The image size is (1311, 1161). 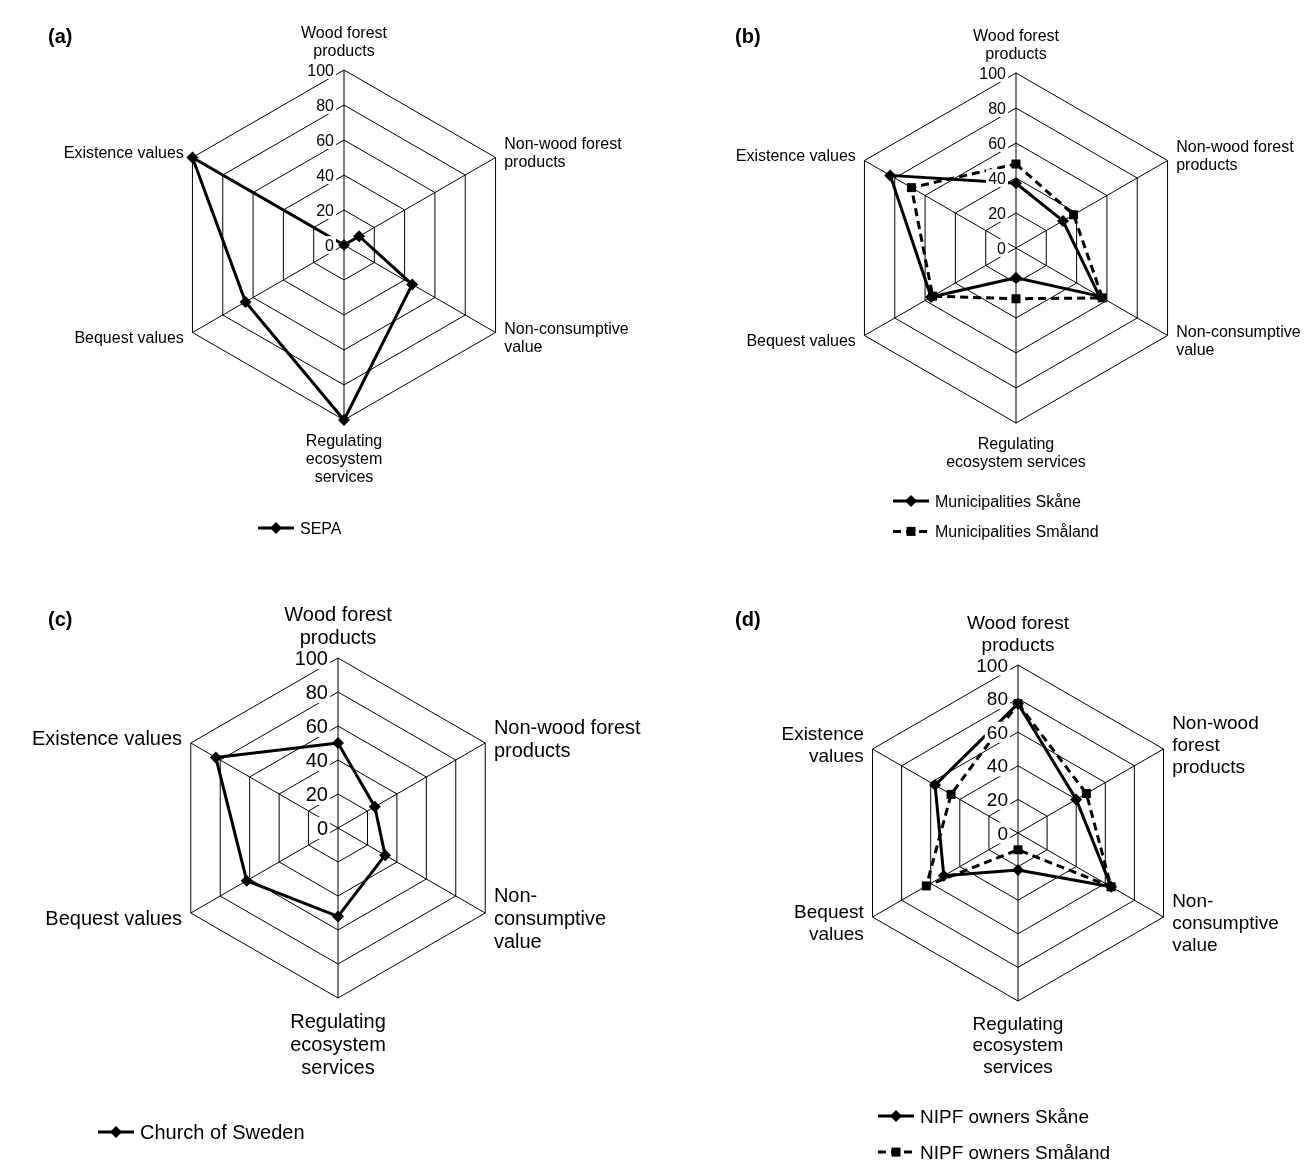 What do you see at coordinates (748, 619) in the screenshot?
I see `chart-title: (d)` at bounding box center [748, 619].